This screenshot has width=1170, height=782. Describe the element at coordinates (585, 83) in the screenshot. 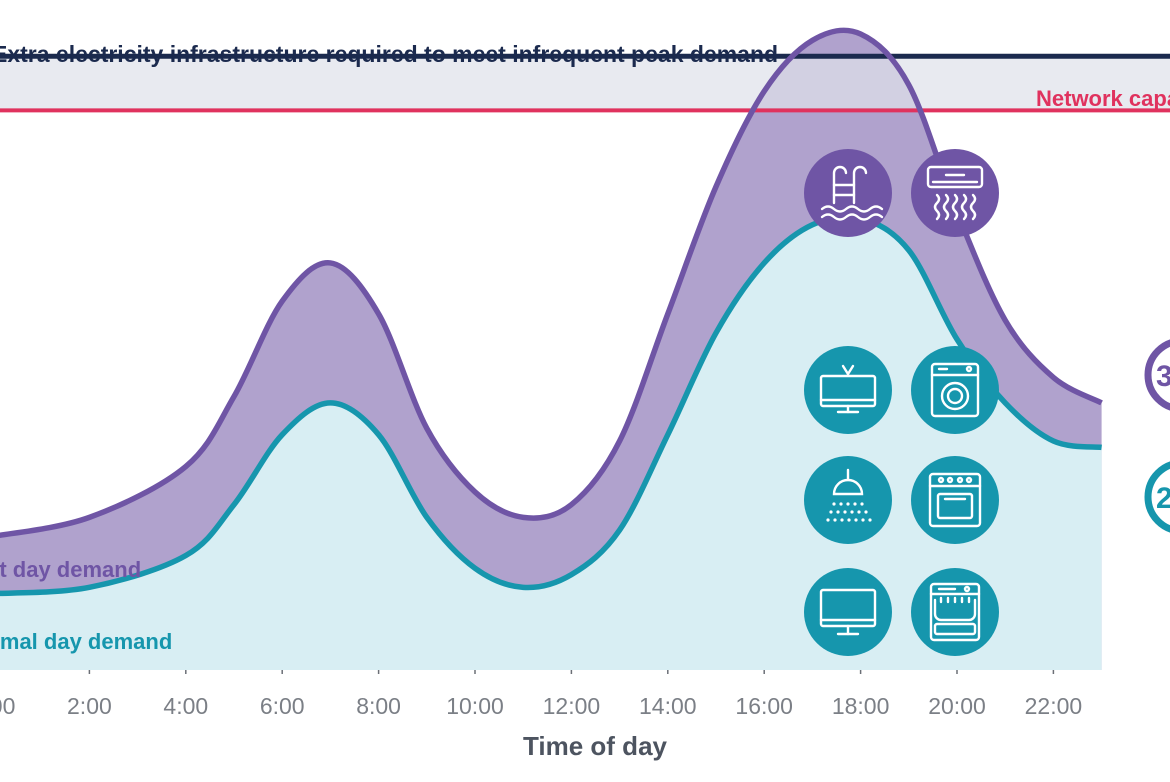

I see `extra-infrastructure-band` at that location.